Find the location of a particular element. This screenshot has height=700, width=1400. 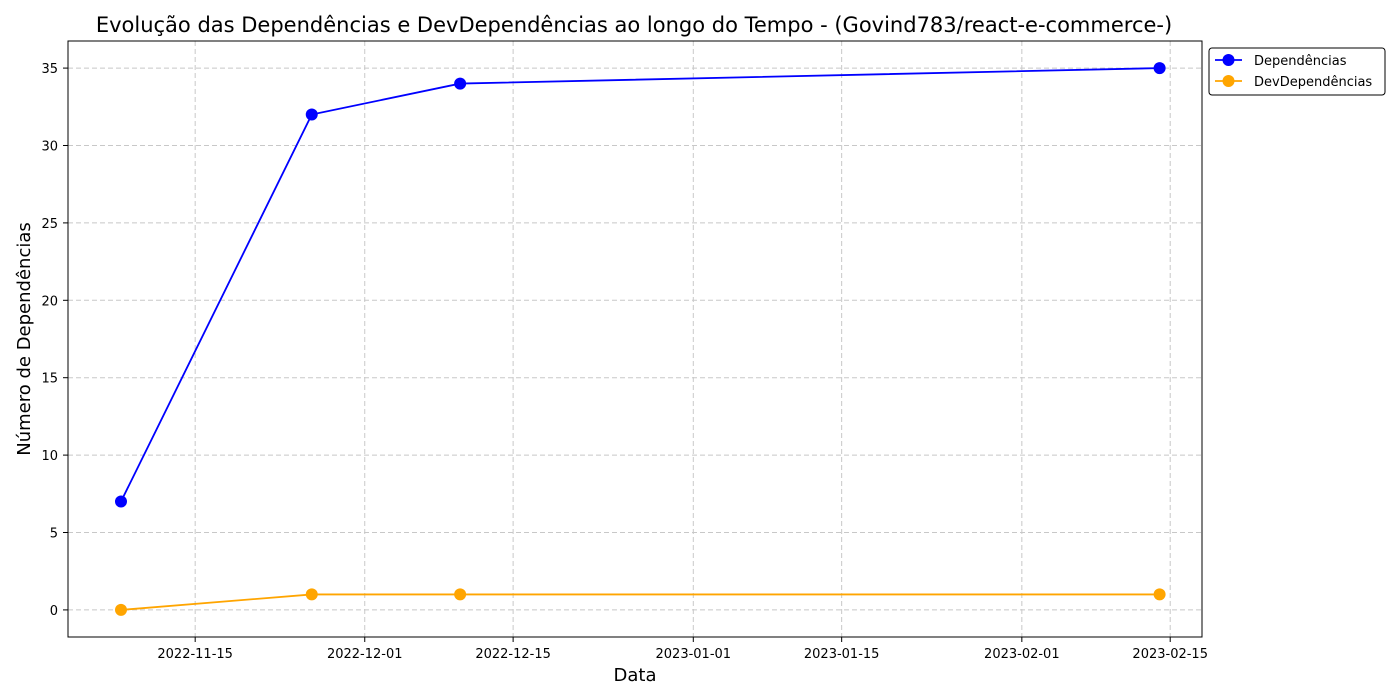

legend-marker-devdependencias is located at coordinates (1228, 81).